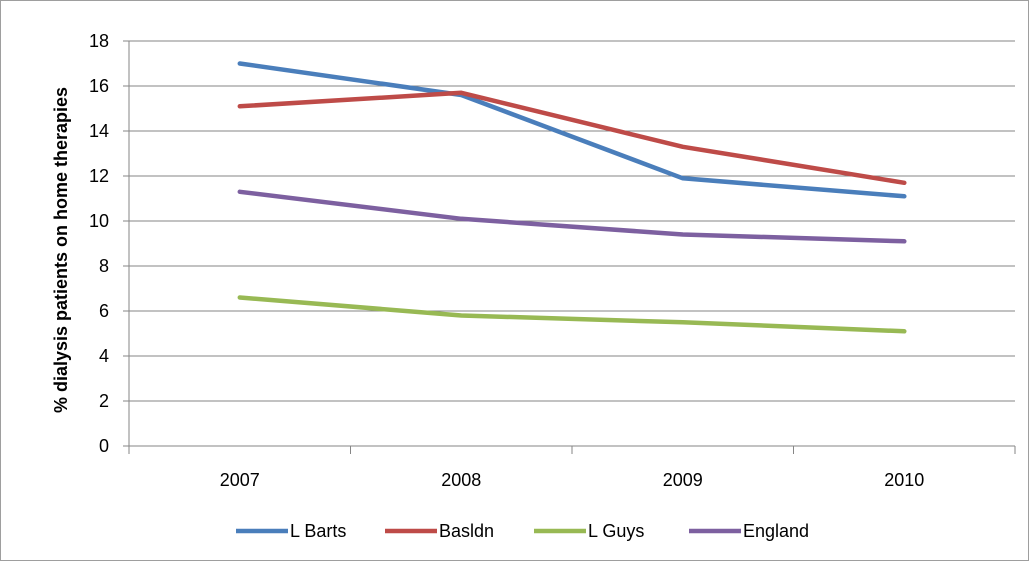 This screenshot has width=1029, height=565. I want to click on x-tick-labels: 2007 2008 2009 2010, so click(572, 480).